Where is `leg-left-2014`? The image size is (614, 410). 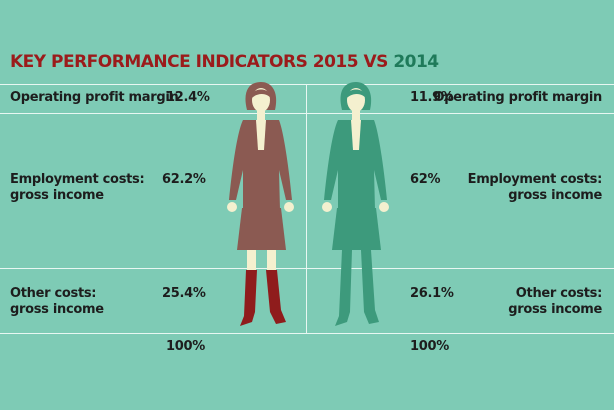 leg-left-2014 is located at coordinates (343, 288).